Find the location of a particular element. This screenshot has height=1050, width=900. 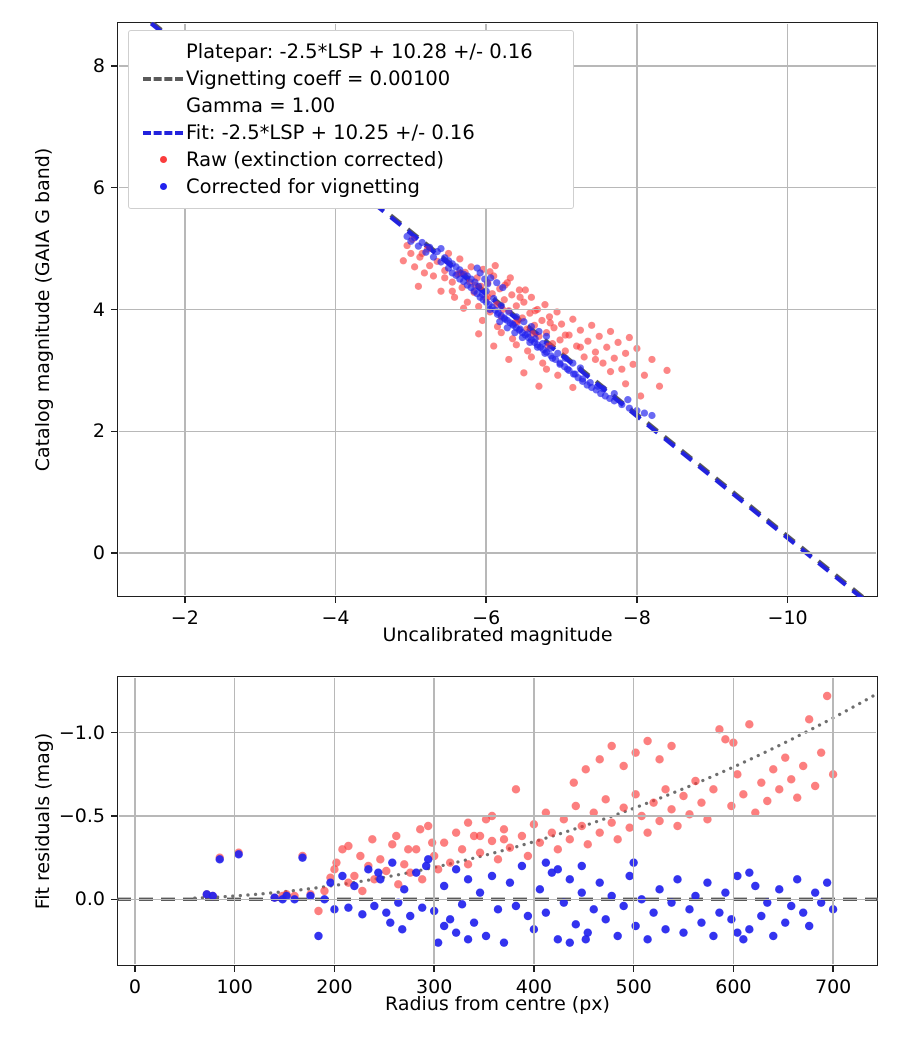

blue-dot-icon is located at coordinates (163, 186).